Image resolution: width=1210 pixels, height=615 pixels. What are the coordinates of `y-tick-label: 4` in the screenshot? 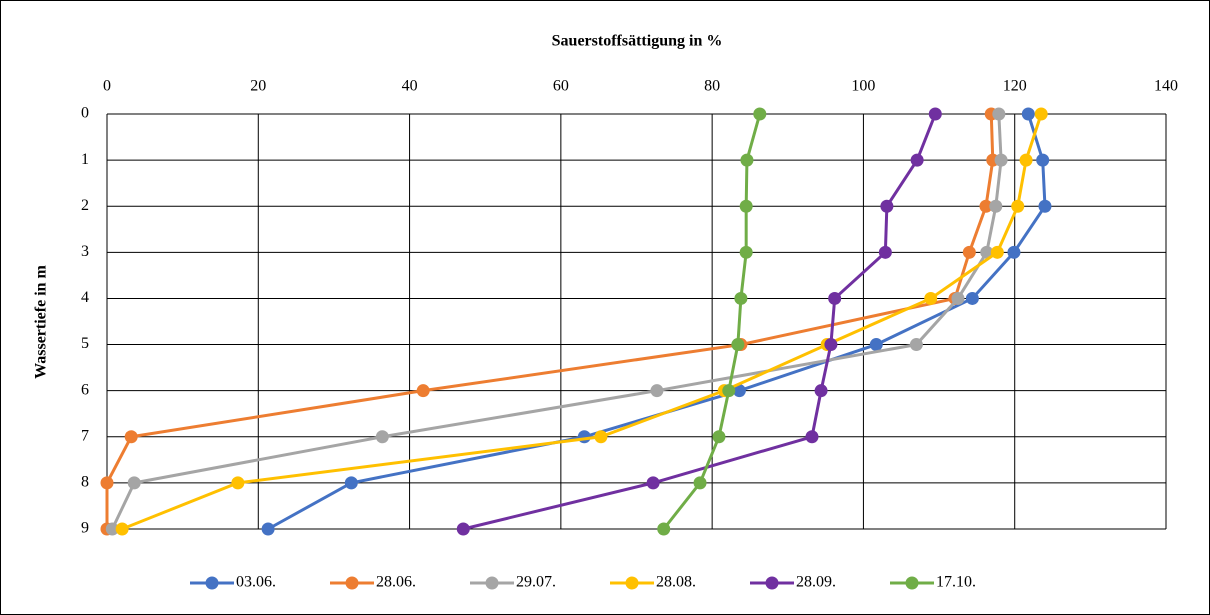 It's located at (85, 297).